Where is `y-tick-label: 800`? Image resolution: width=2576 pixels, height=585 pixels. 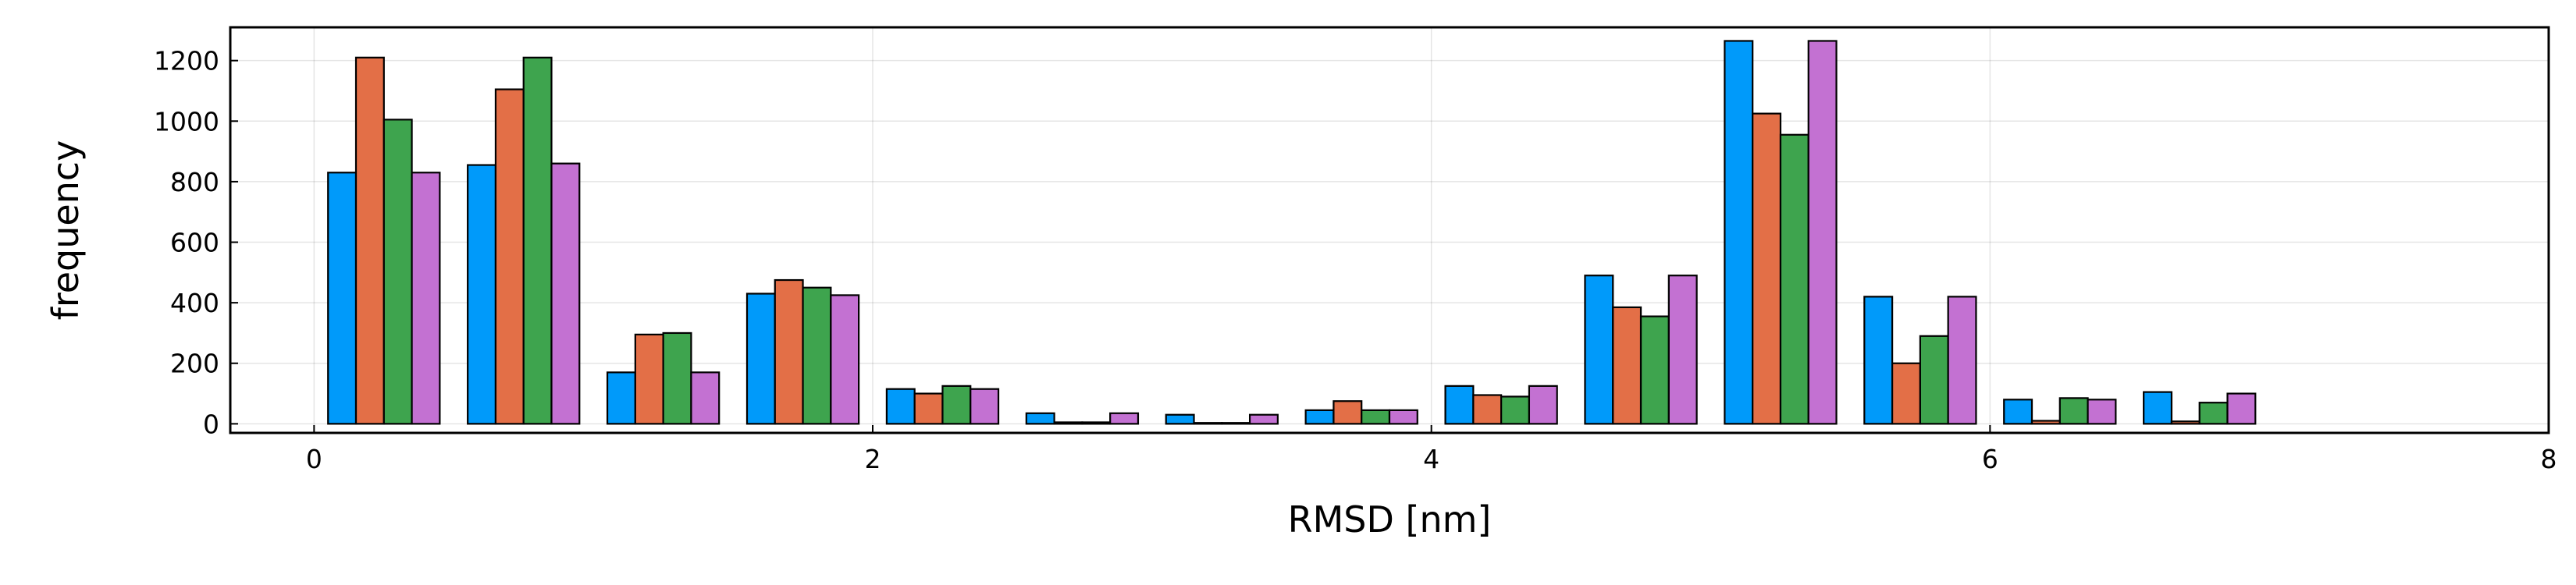
y-tick-label: 800 is located at coordinates (194, 182).